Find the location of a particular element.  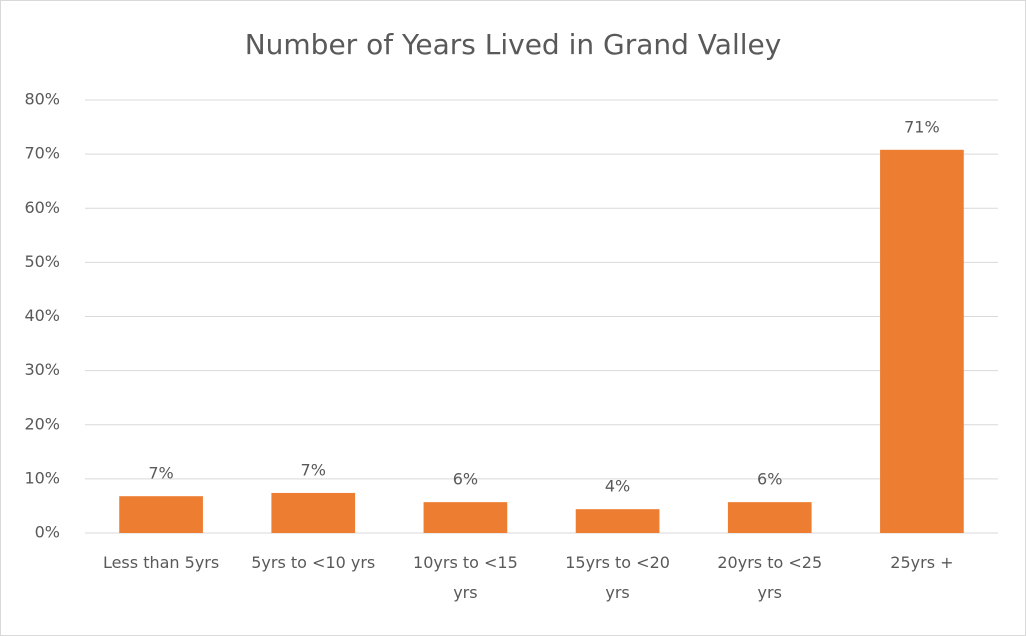

x-tick-label: Less than 5yrs is located at coordinates (161, 562).